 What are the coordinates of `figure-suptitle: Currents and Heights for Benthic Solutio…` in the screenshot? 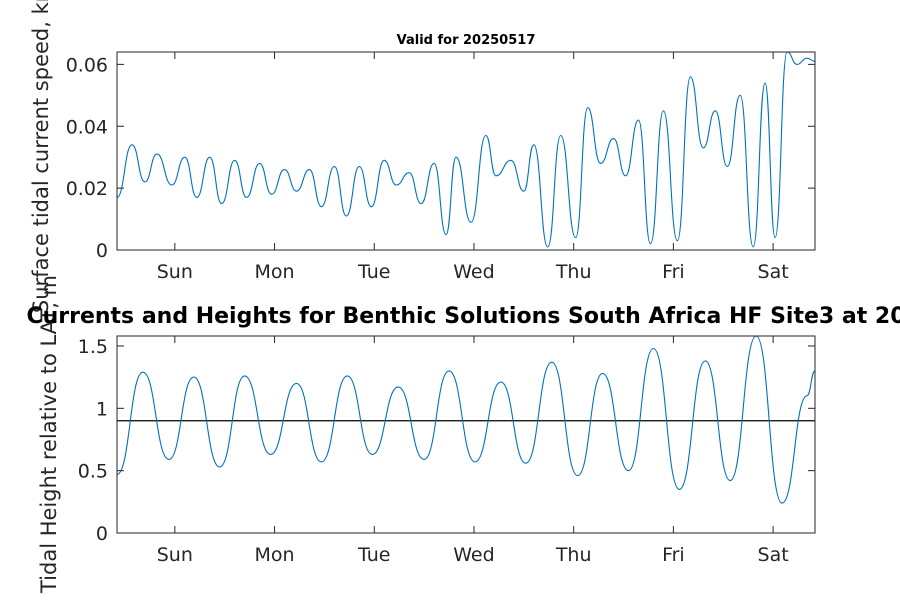 It's located at (463, 316).